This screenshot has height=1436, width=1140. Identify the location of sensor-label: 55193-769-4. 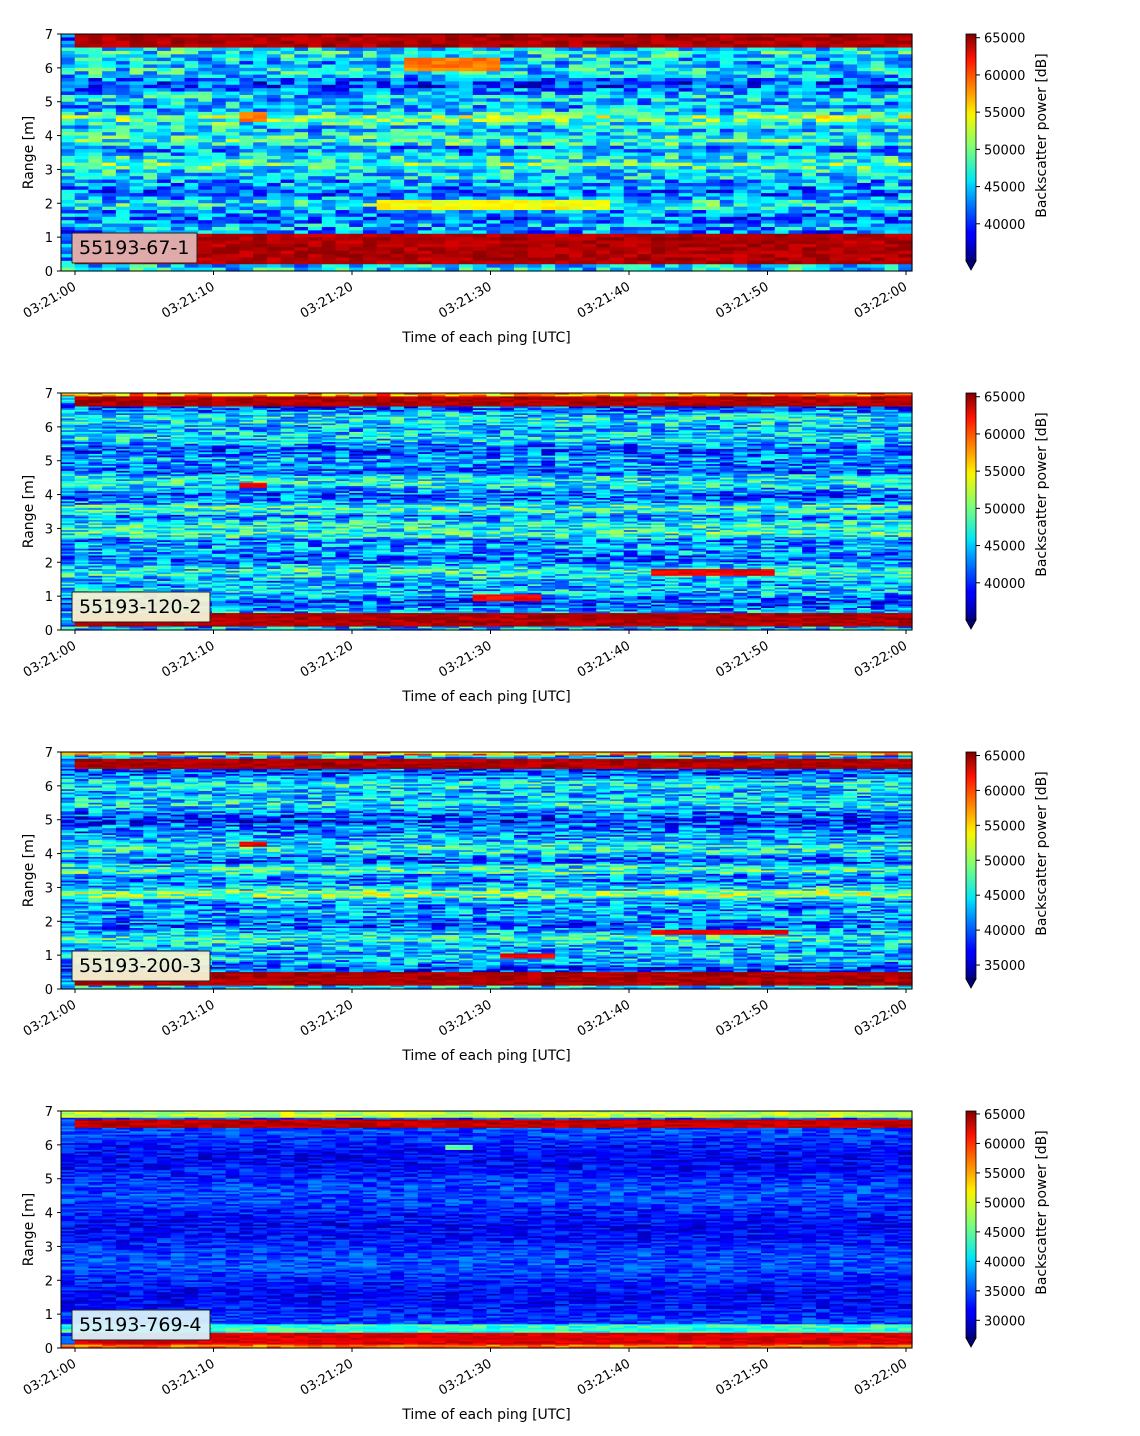
(140, 1325).